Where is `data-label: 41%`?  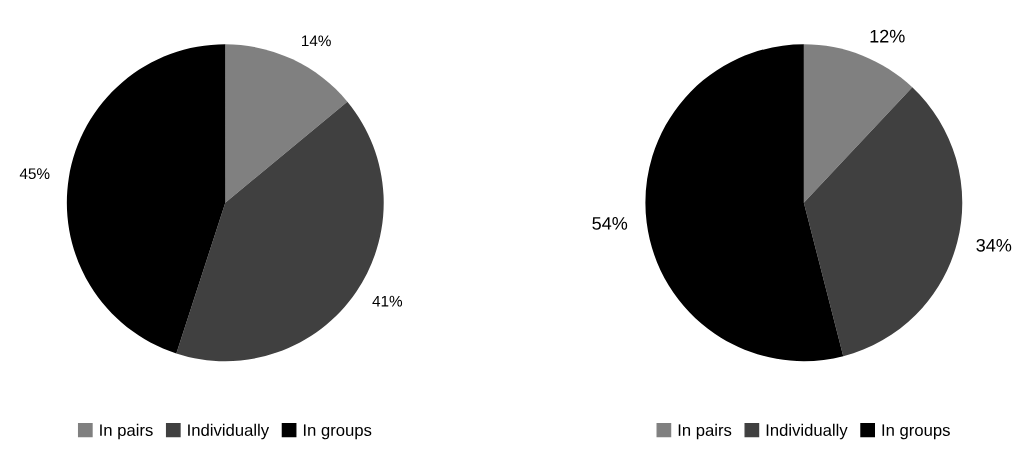
data-label: 41% is located at coordinates (387, 301).